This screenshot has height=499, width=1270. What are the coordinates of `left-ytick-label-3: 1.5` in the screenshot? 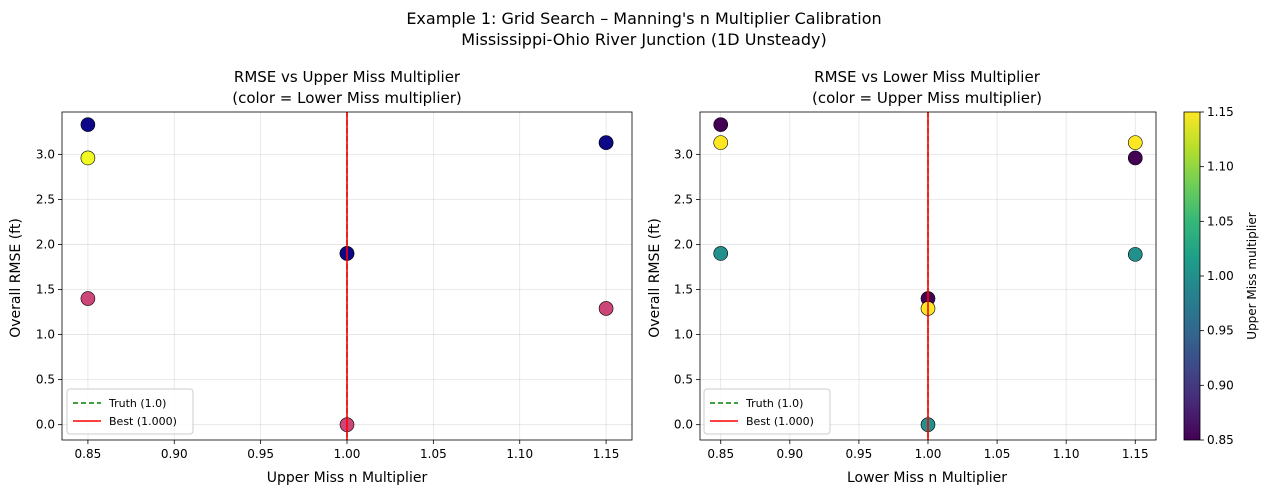 It's located at (45, 290).